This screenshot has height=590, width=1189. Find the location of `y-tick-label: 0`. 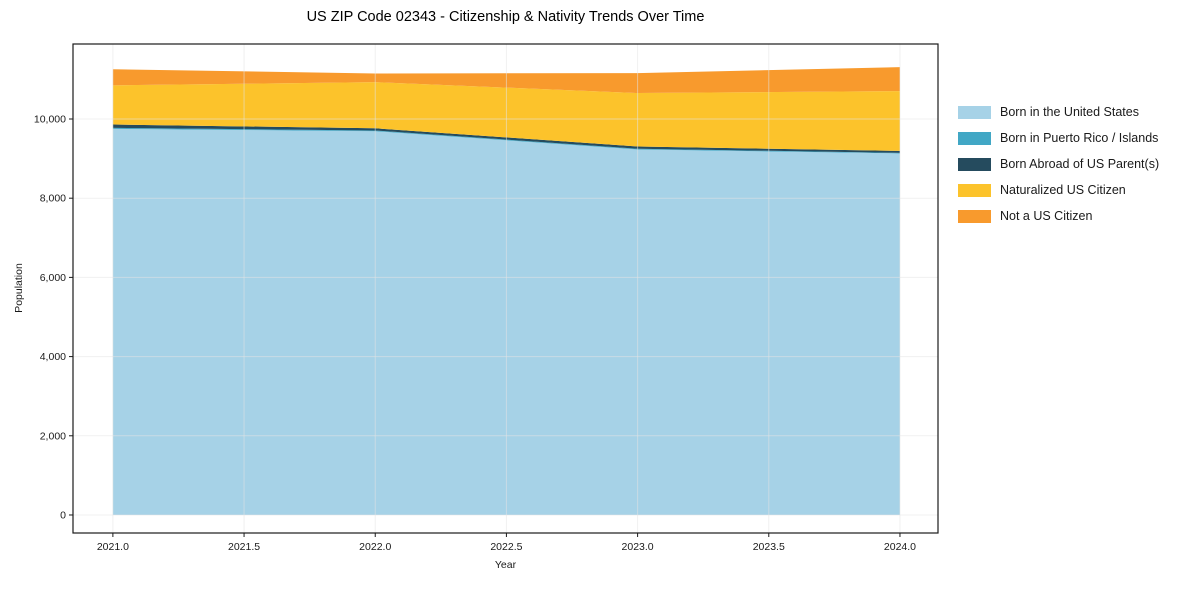

y-tick-label: 0 is located at coordinates (63, 515).